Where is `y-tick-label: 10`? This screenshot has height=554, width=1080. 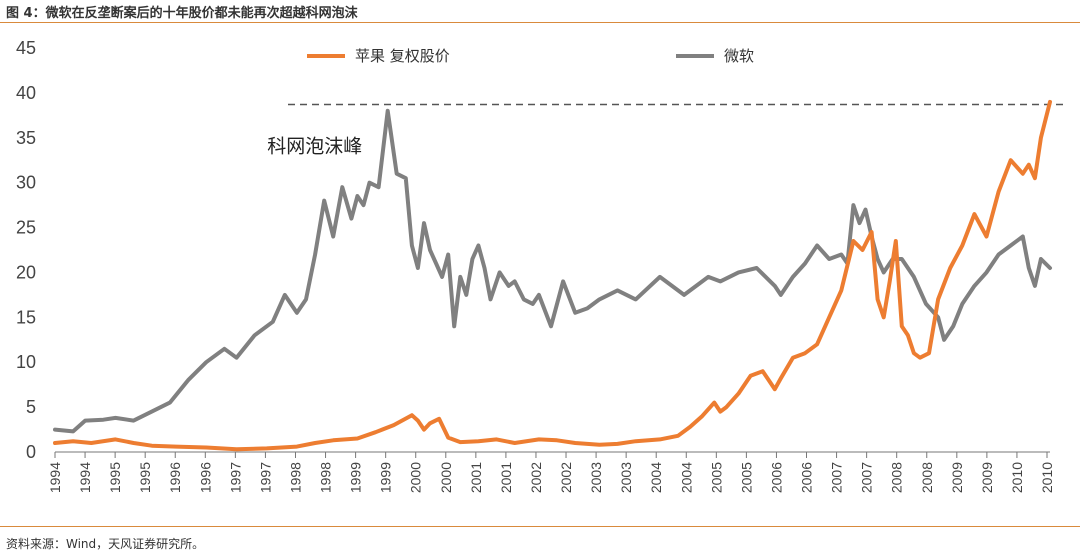 y-tick-label: 10 is located at coordinates (26, 362).